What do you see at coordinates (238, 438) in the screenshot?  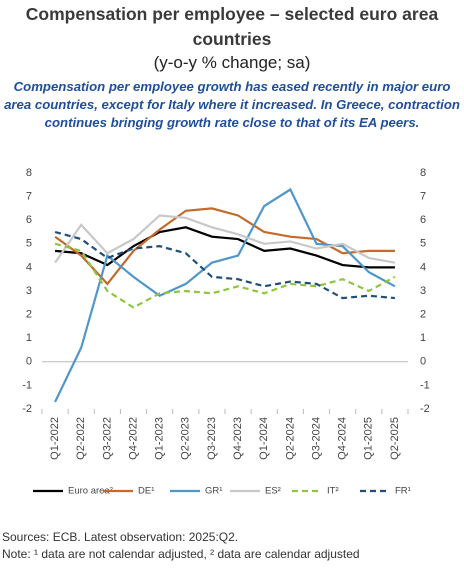 I see `x-tick-label: Q4-2023` at bounding box center [238, 438].